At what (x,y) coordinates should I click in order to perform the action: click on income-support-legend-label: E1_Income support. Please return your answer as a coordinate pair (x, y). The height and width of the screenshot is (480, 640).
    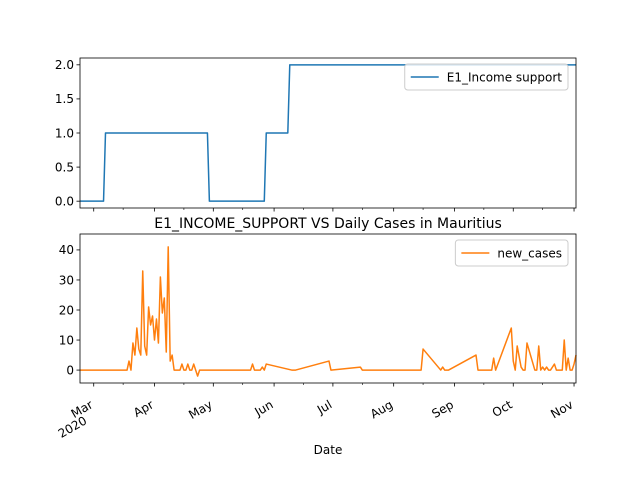
    Looking at the image, I should click on (505, 77).